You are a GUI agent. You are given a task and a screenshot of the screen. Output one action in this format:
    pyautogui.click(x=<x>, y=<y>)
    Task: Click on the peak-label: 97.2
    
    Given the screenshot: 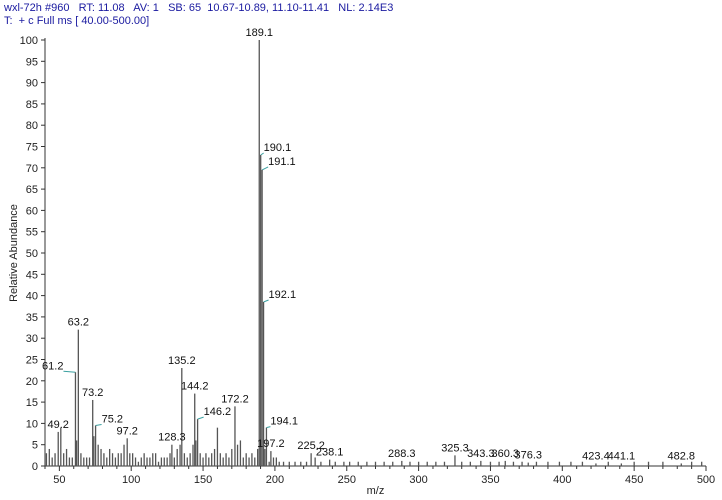 What is the action you would take?
    pyautogui.click(x=126, y=431)
    